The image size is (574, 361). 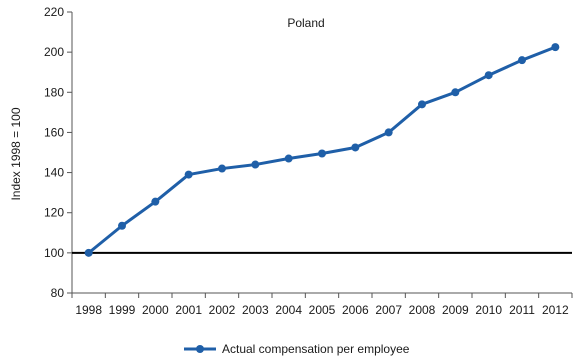 What do you see at coordinates (255, 164) in the screenshot?
I see `data-point-2003` at bounding box center [255, 164].